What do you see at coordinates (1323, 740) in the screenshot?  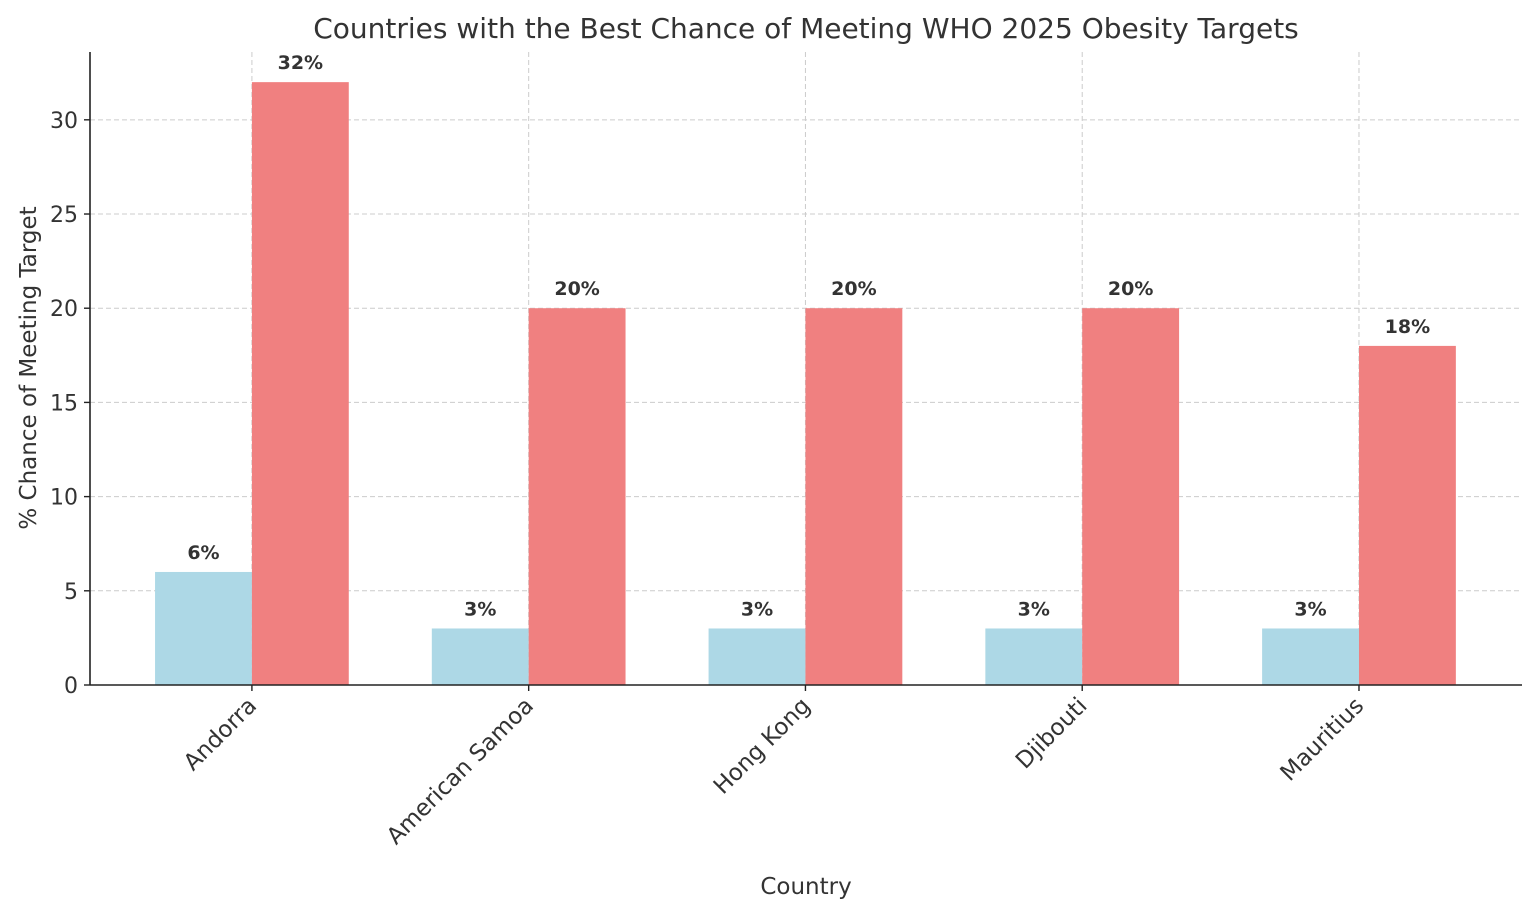 I see `x-tick-label: Mauritius` at bounding box center [1323, 740].